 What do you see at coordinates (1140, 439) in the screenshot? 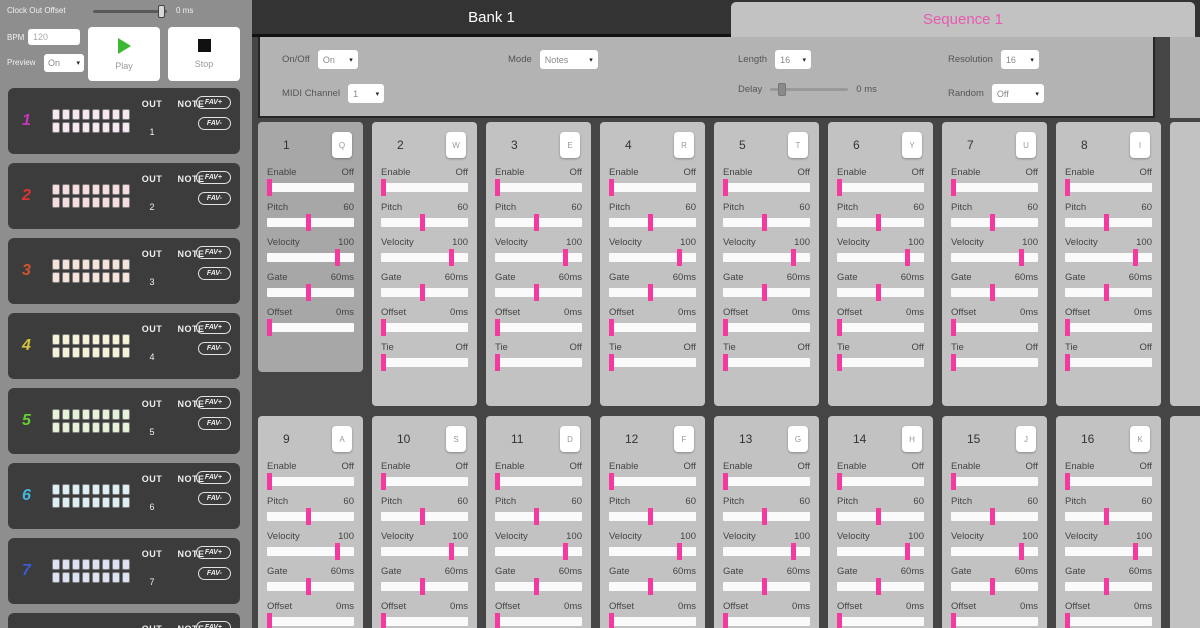
I see `step-key-button: K` at bounding box center [1140, 439].